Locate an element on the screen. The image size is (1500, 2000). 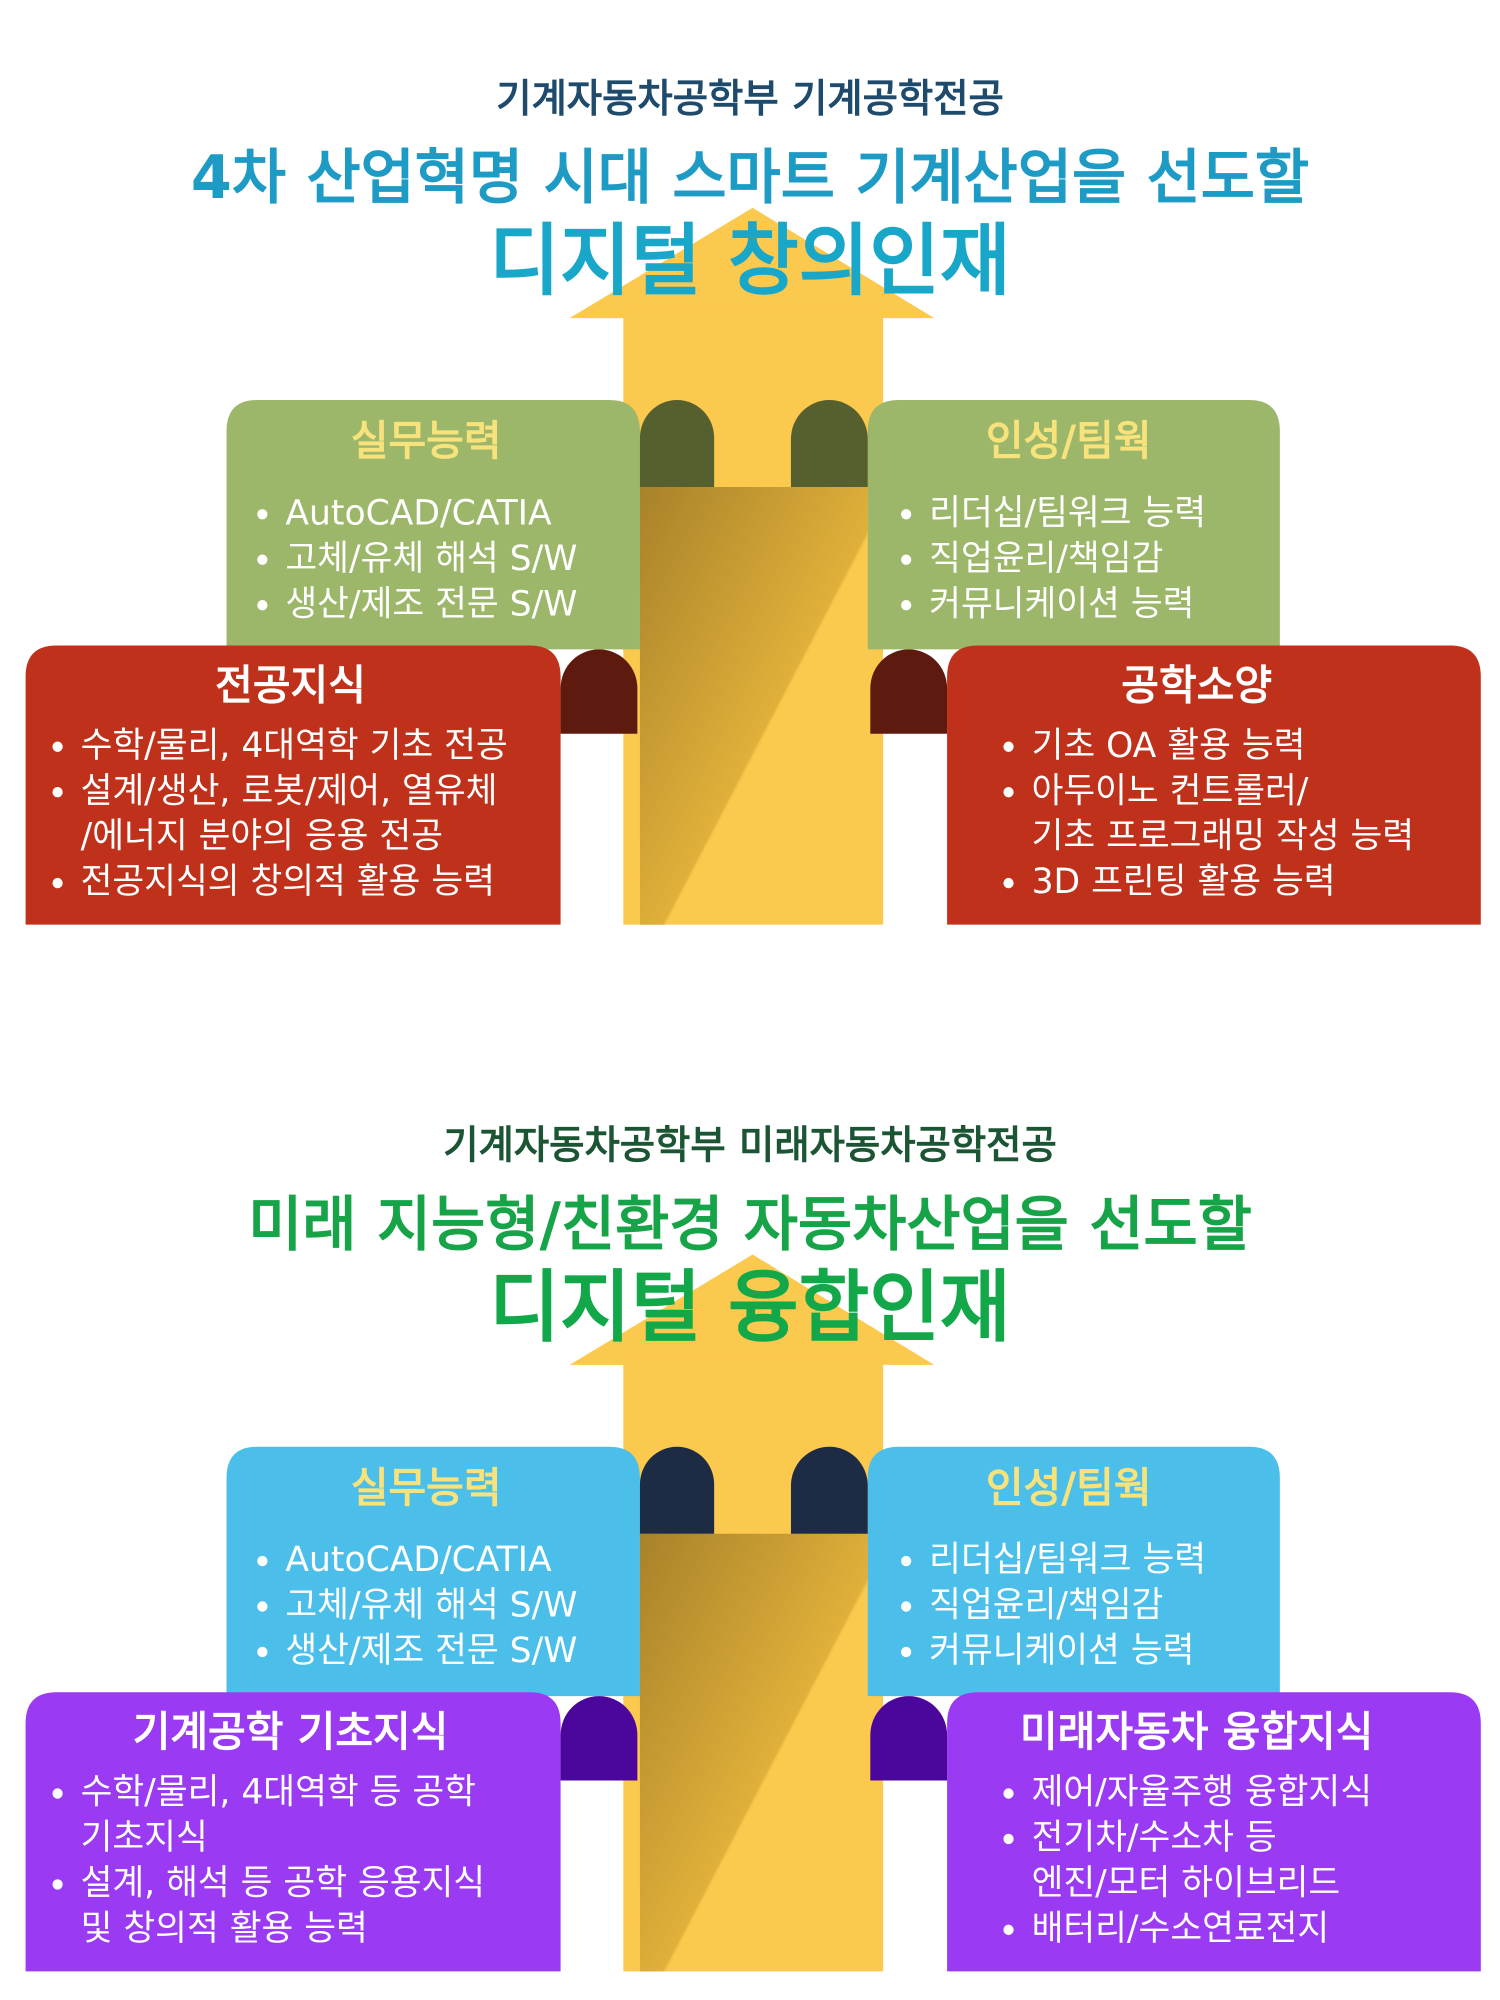
item-text: 설계, 해석 등 공학 응용지식 is located at coordinates (283, 1883).